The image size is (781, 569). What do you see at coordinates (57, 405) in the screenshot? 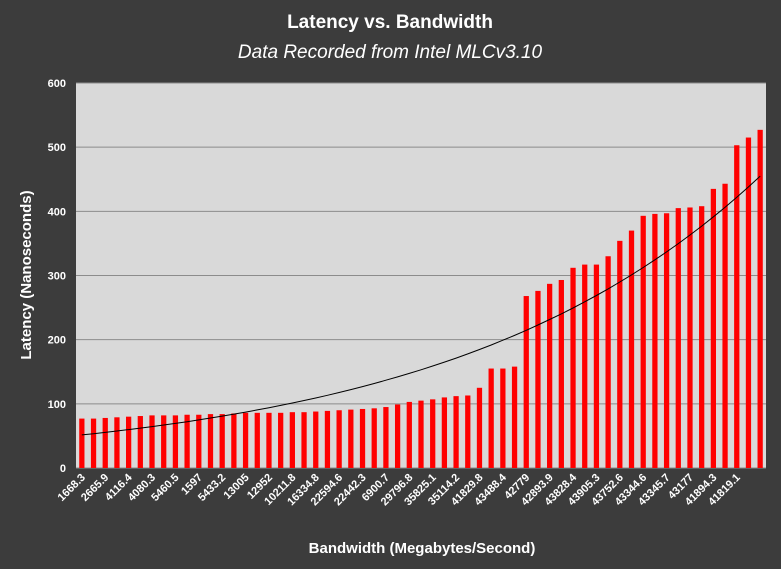
I see `y-tick-label: 100` at bounding box center [57, 405].